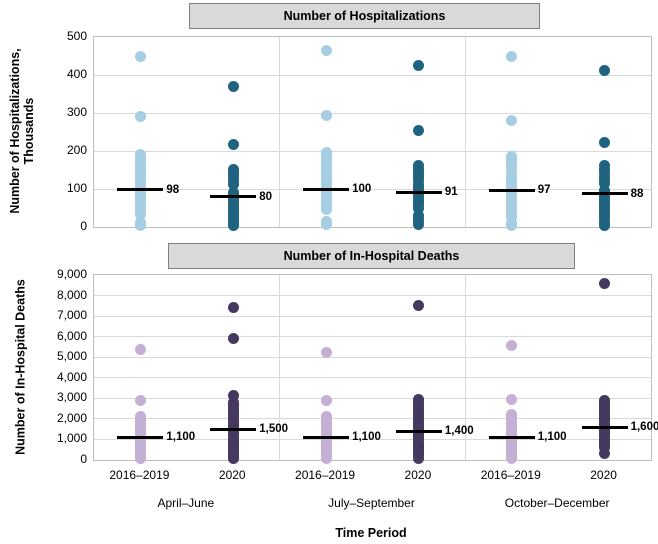 The height and width of the screenshot is (544, 658). Describe the element at coordinates (71, 315) in the screenshot. I see `y-tick-label: 7,000` at that location.